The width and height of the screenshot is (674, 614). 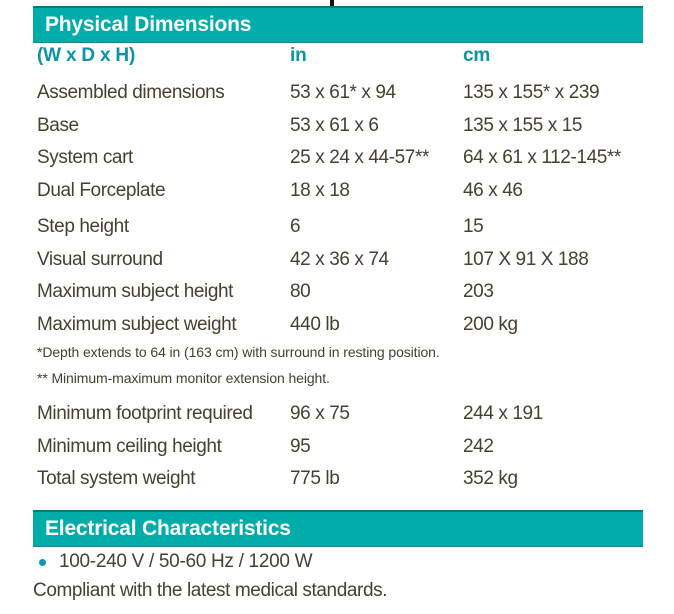 I want to click on row-label: Visual surround, so click(x=100, y=259).